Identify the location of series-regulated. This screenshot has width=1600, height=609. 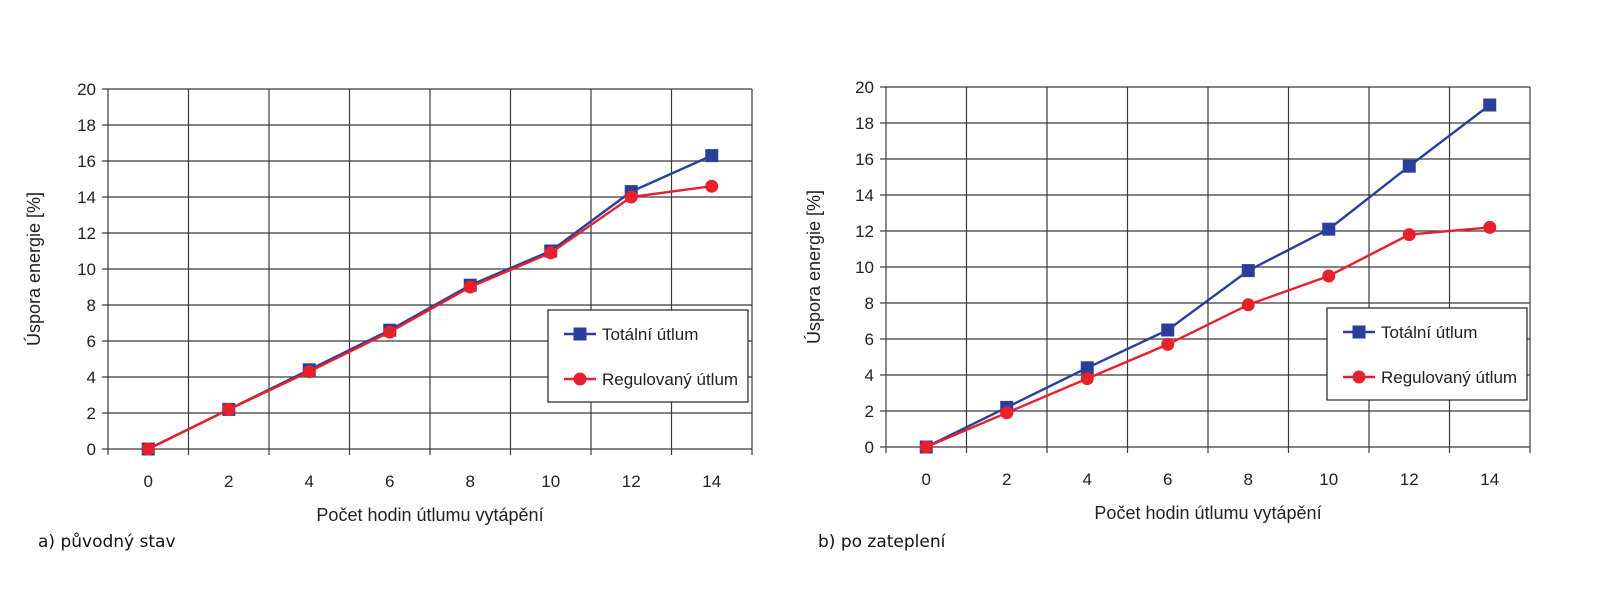
(1208, 337).